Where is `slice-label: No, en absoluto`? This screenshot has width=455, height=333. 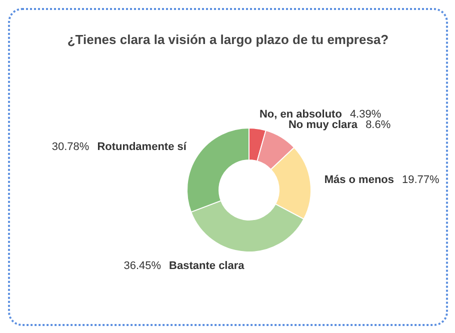
slice-label: No, en absoluto is located at coordinates (300, 114).